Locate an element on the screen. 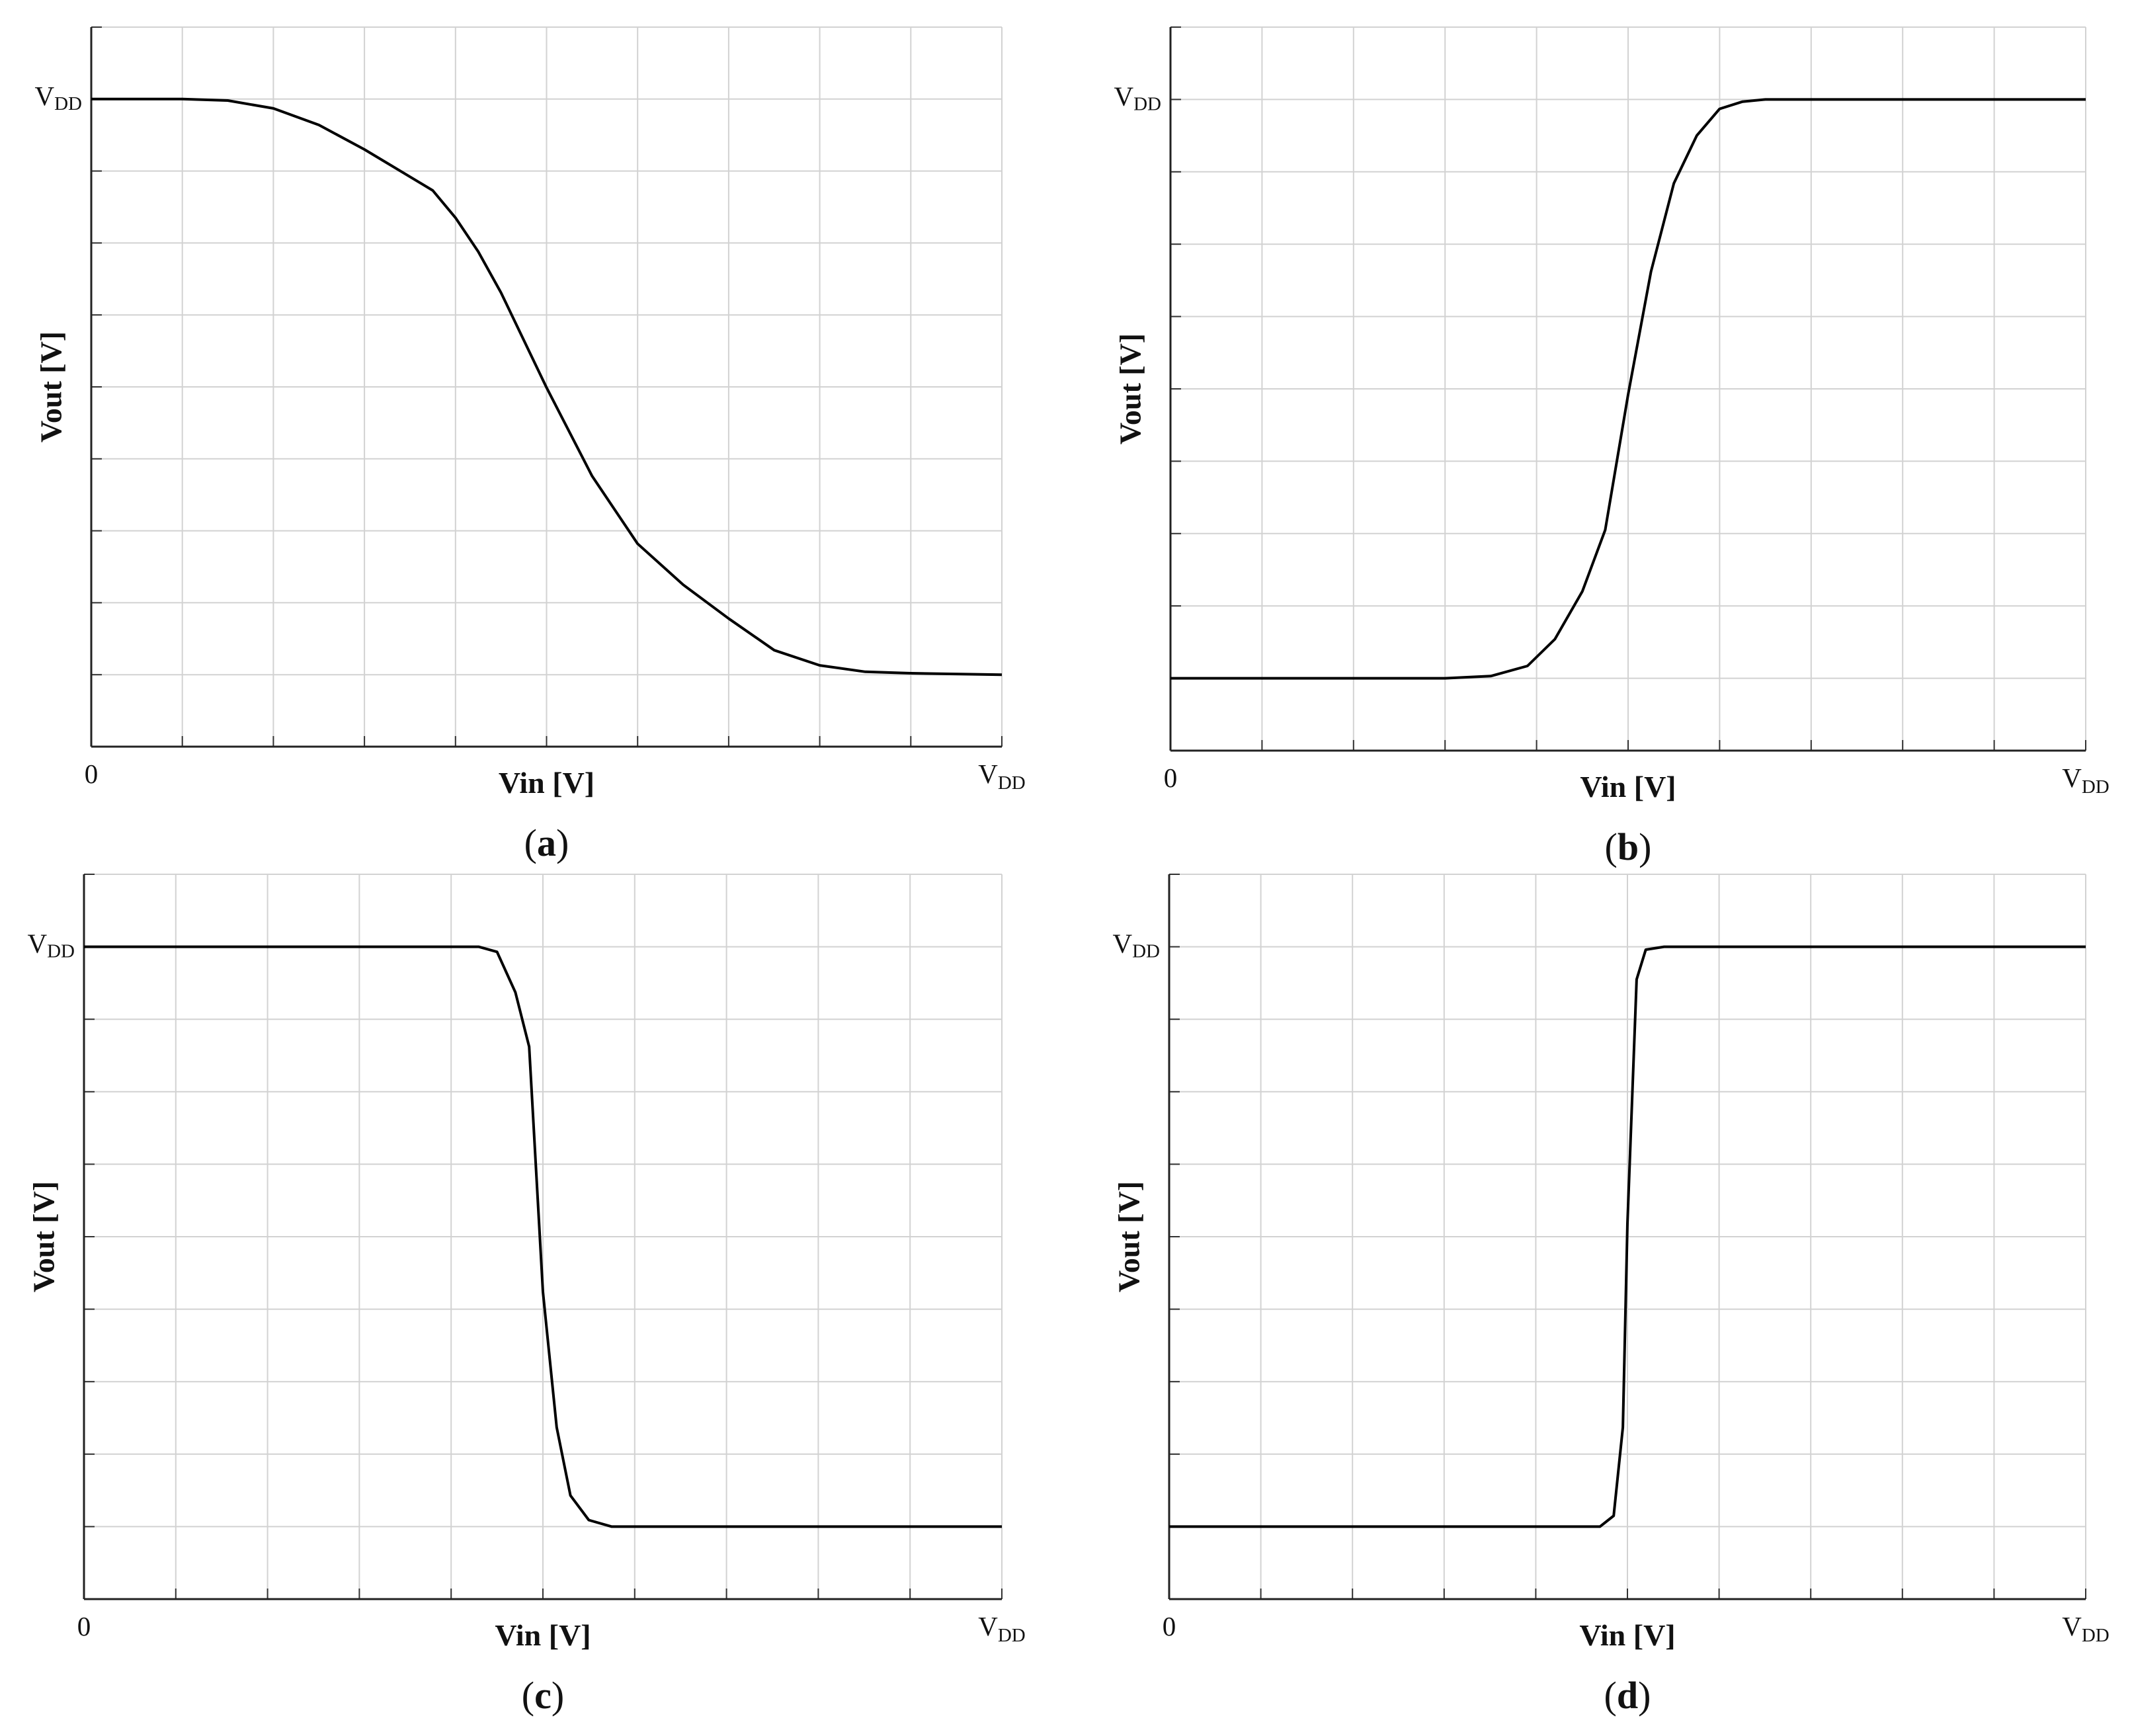 This screenshot has width=2132, height=1736. panel-caption: (c) is located at coordinates (543, 1695).